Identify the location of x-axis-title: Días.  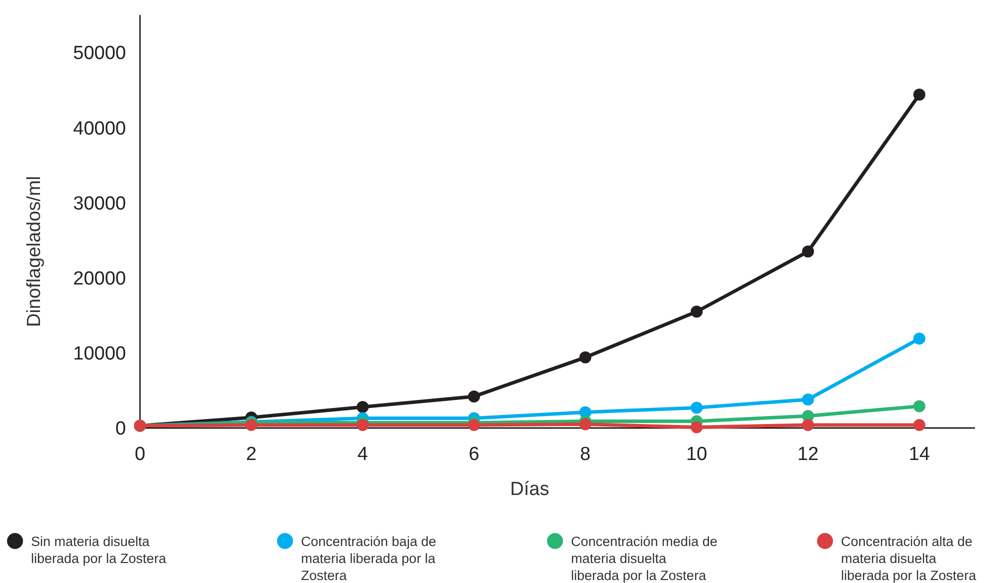
(530, 489).